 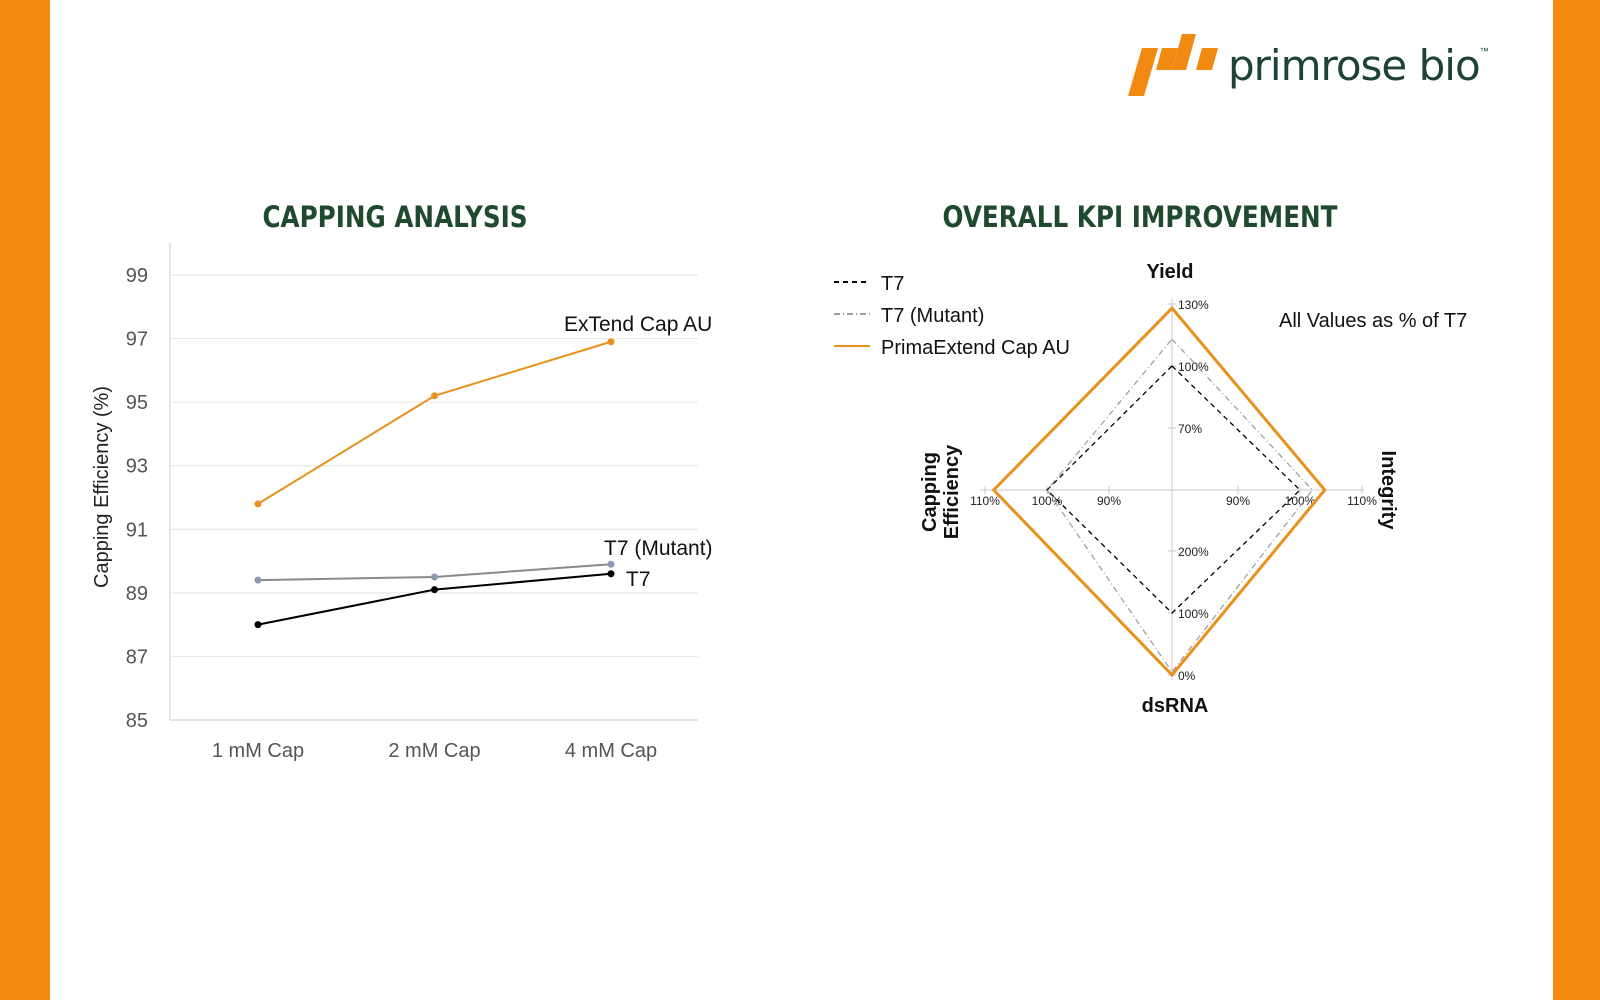 What do you see at coordinates (1190, 429) in the screenshot?
I see `radar-tick-label: 70%` at bounding box center [1190, 429].